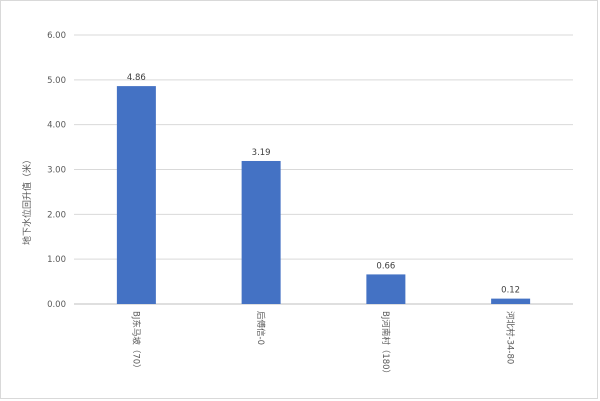  I want to click on x-category-label: 河北村-34-80, so click(510, 337).